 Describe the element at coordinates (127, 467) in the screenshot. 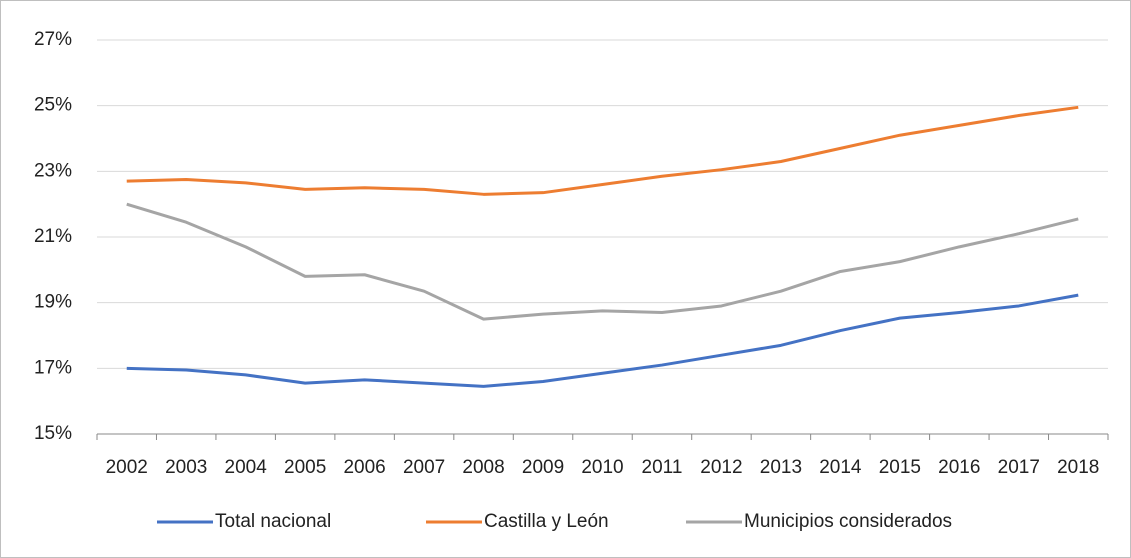

I see `x-tick-label: 2002` at that location.